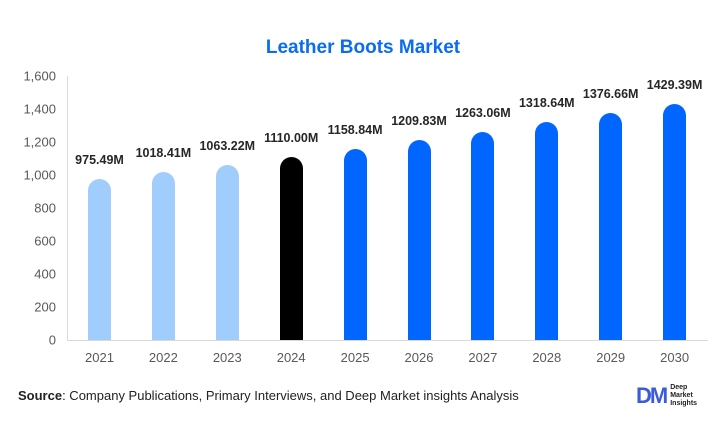 This screenshot has height=443, width=726. What do you see at coordinates (39, 109) in the screenshot?
I see `y-tick-label: 1,400` at bounding box center [39, 109].